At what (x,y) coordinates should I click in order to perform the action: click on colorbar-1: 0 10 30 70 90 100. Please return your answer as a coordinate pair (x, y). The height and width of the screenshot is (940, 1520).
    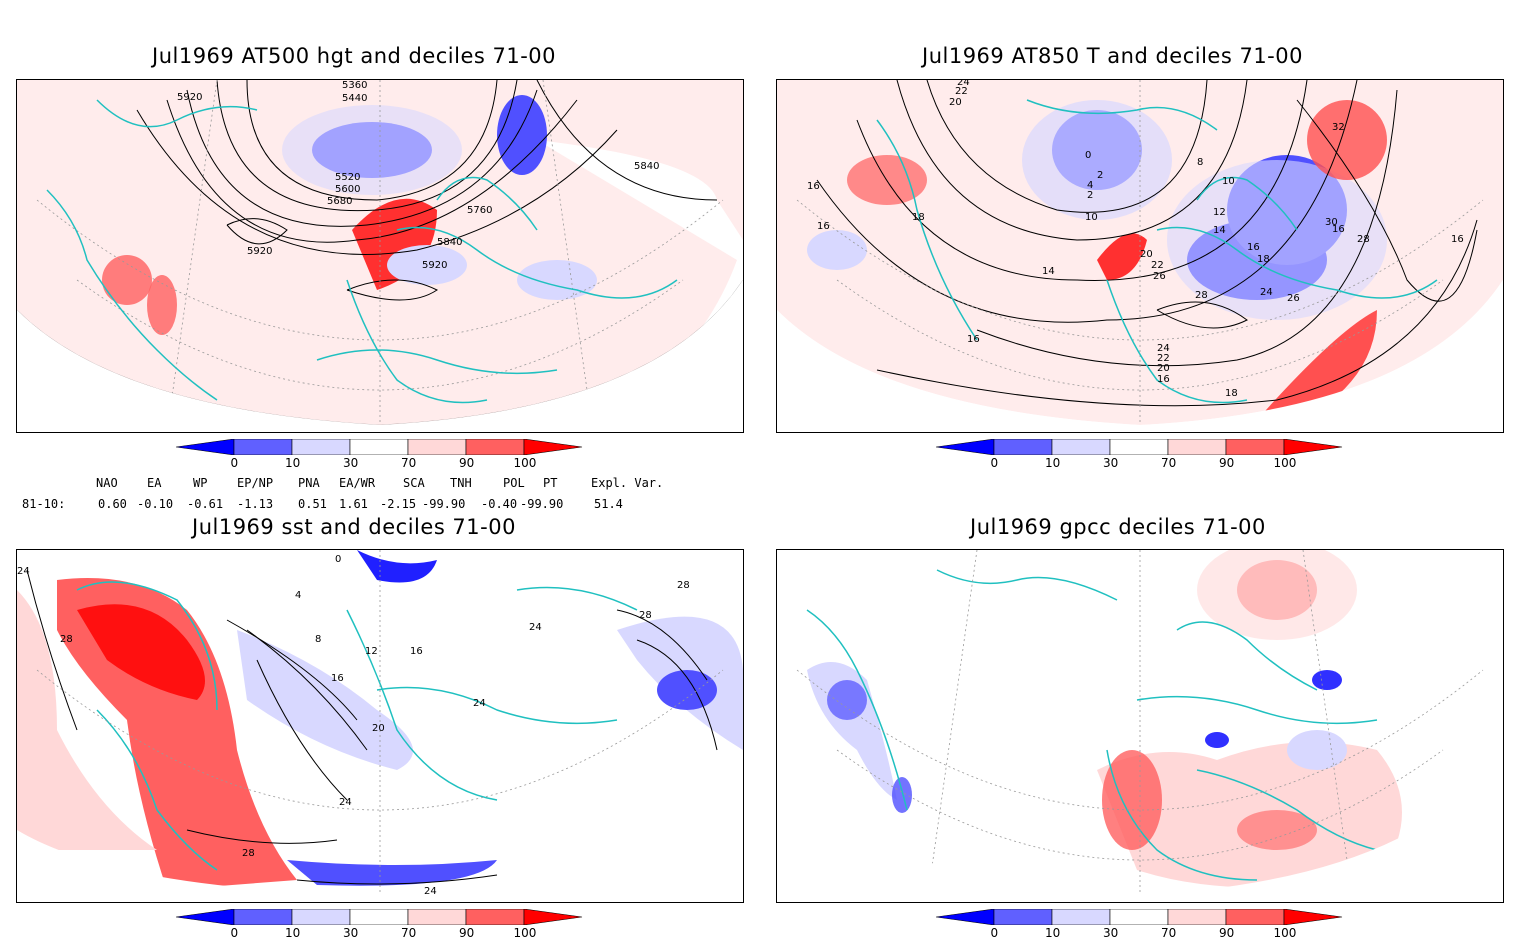
    Looking at the image, I should click on (379, 455).